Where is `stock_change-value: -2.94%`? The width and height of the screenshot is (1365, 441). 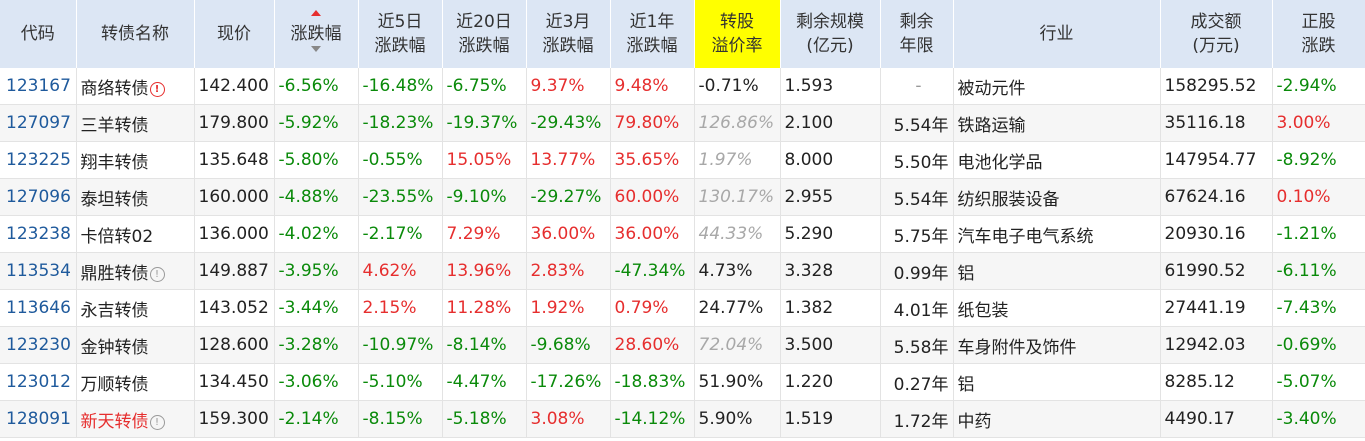
stock_change-value: -2.94% is located at coordinates (1306, 86).